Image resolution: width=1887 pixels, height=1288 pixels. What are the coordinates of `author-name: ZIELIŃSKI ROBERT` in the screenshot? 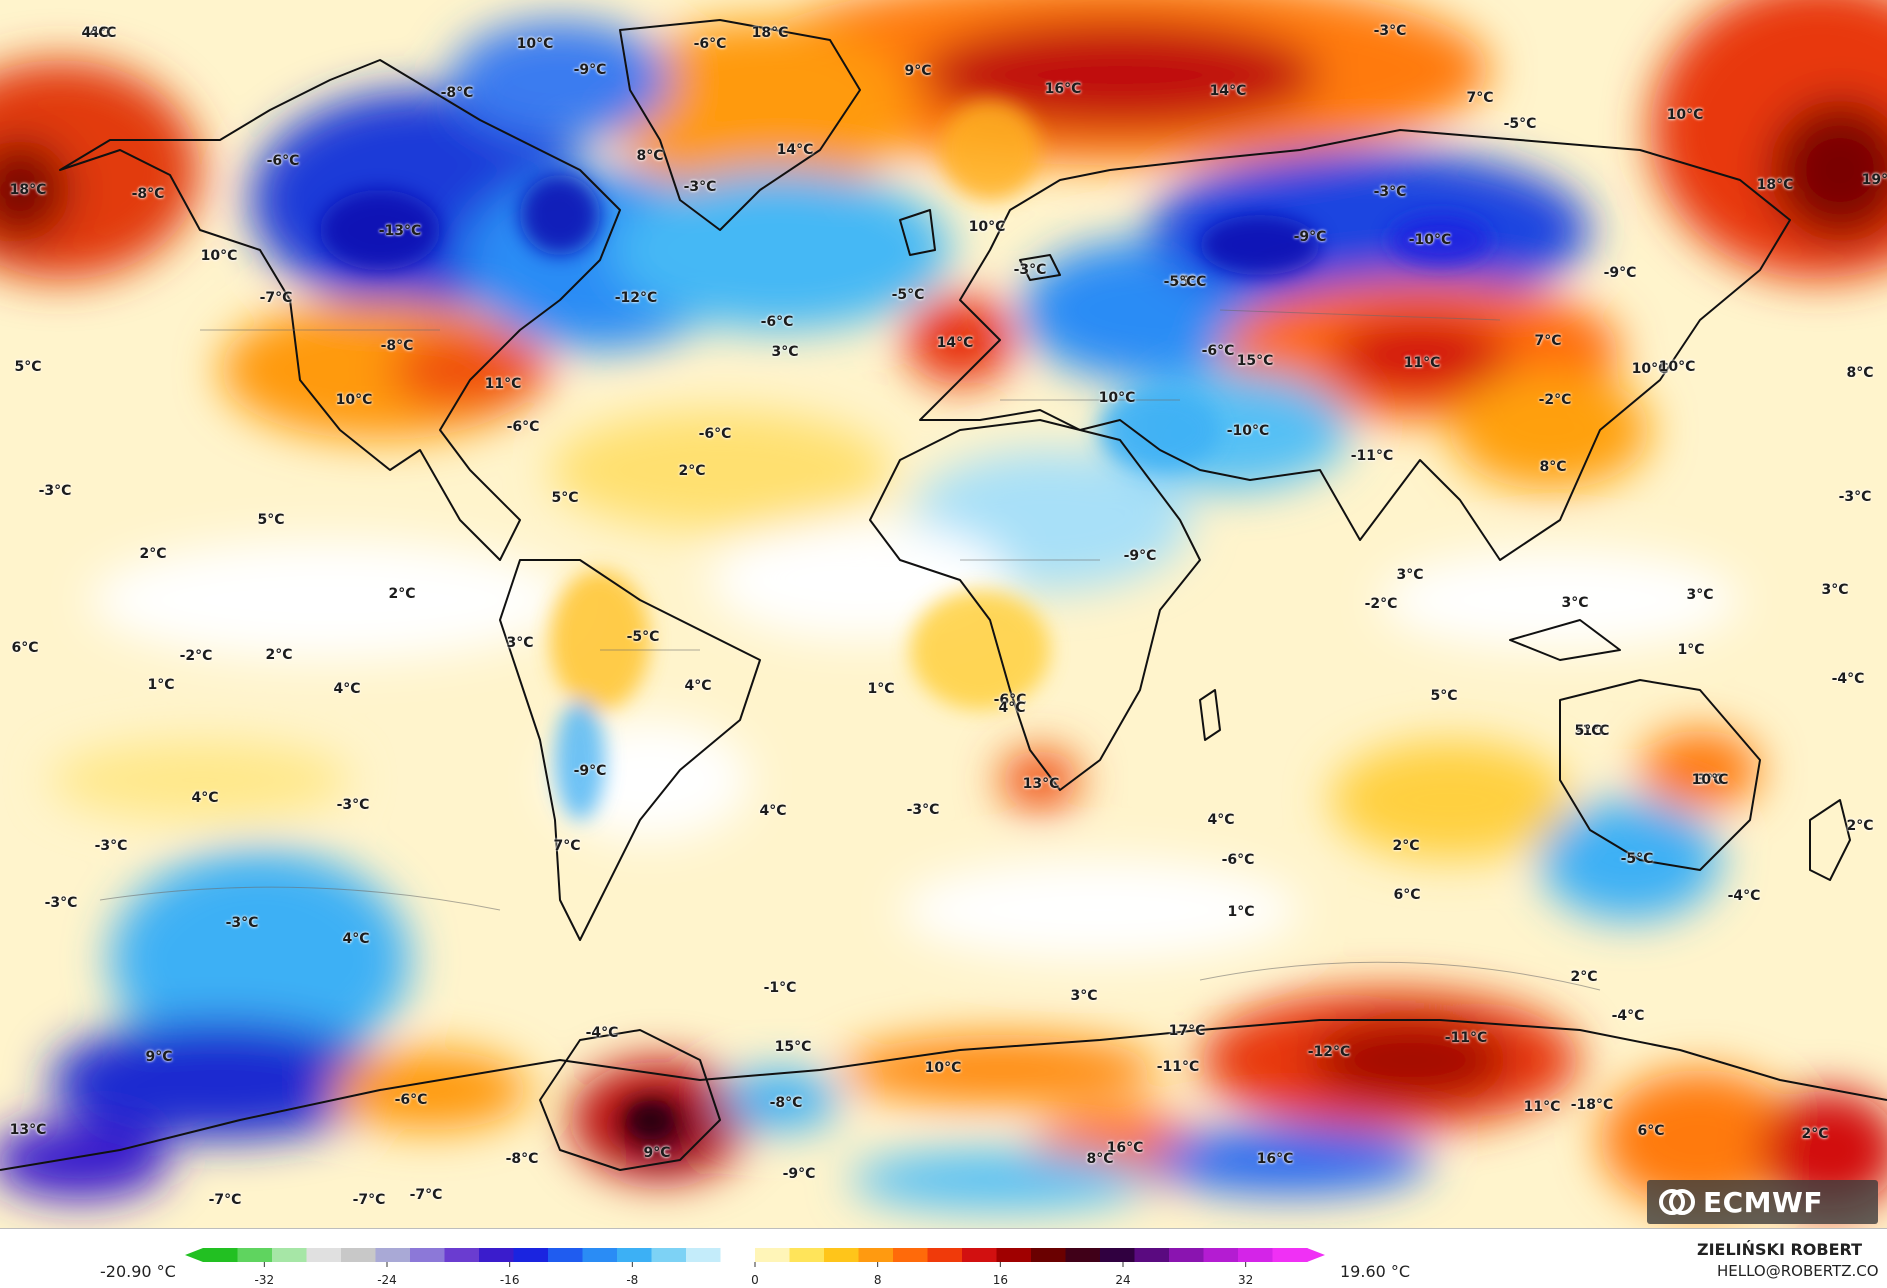 It's located at (1780, 1249).